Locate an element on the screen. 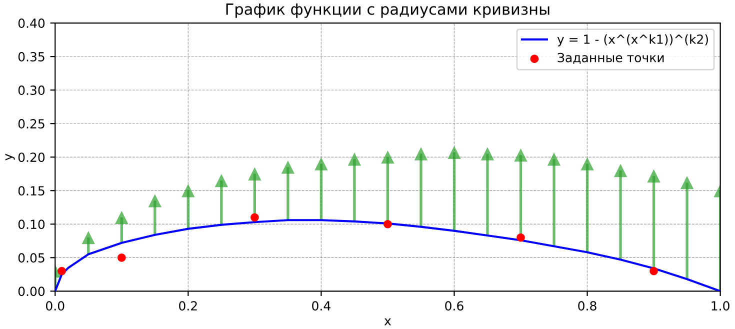  y-tick-label: 0.20 is located at coordinates (31, 157).